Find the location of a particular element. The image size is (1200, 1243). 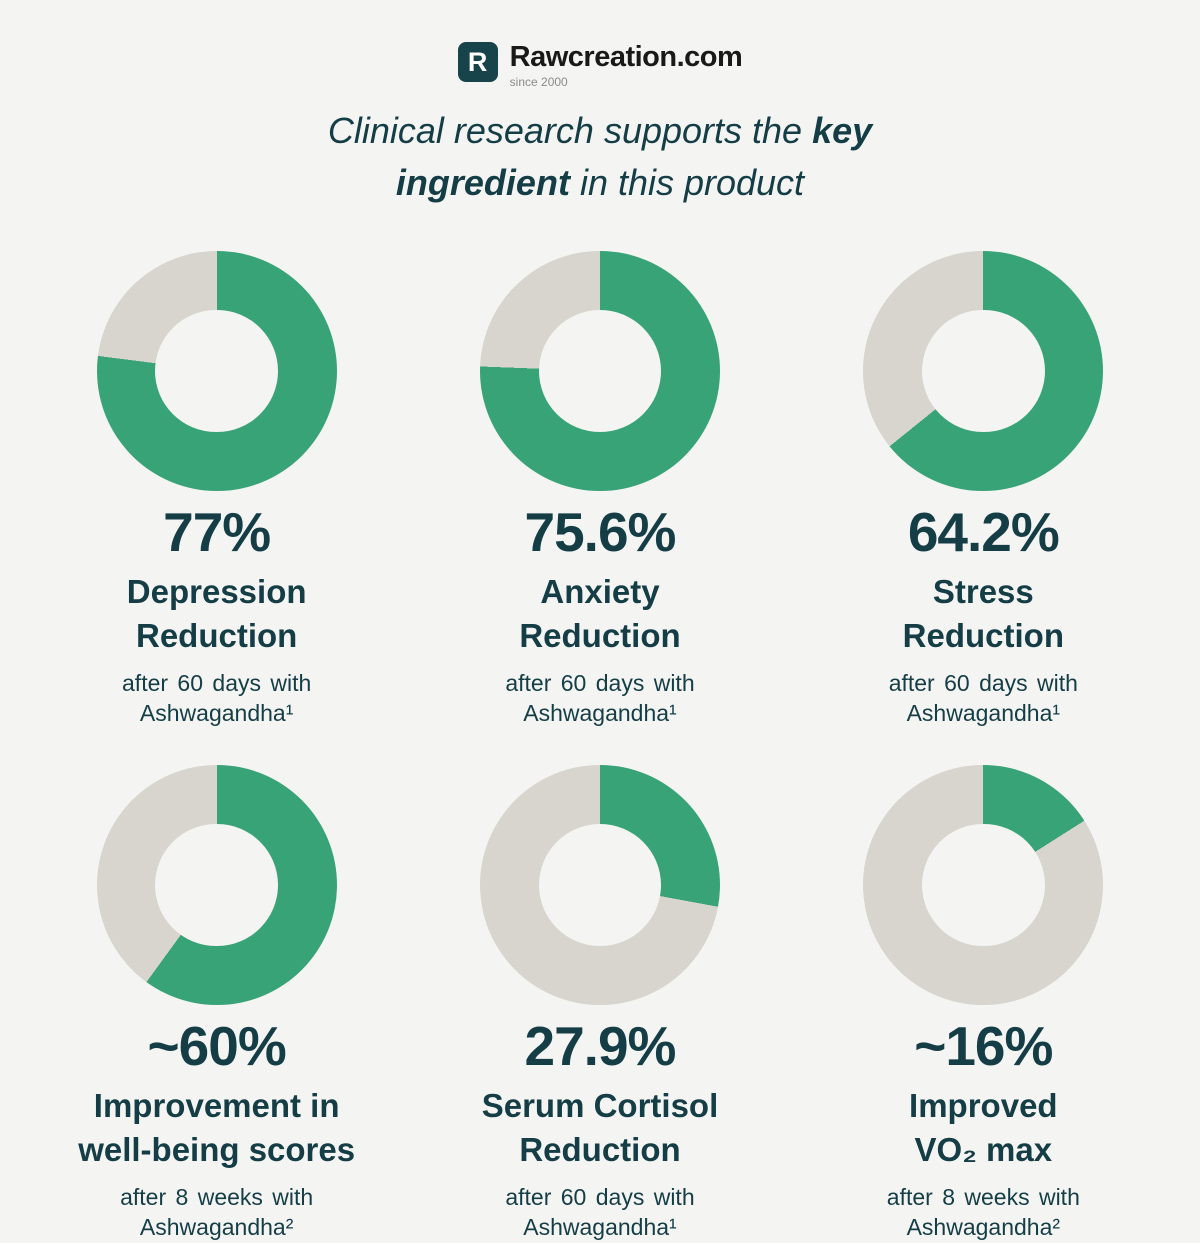

title-bold-1: key is located at coordinates (842, 130).